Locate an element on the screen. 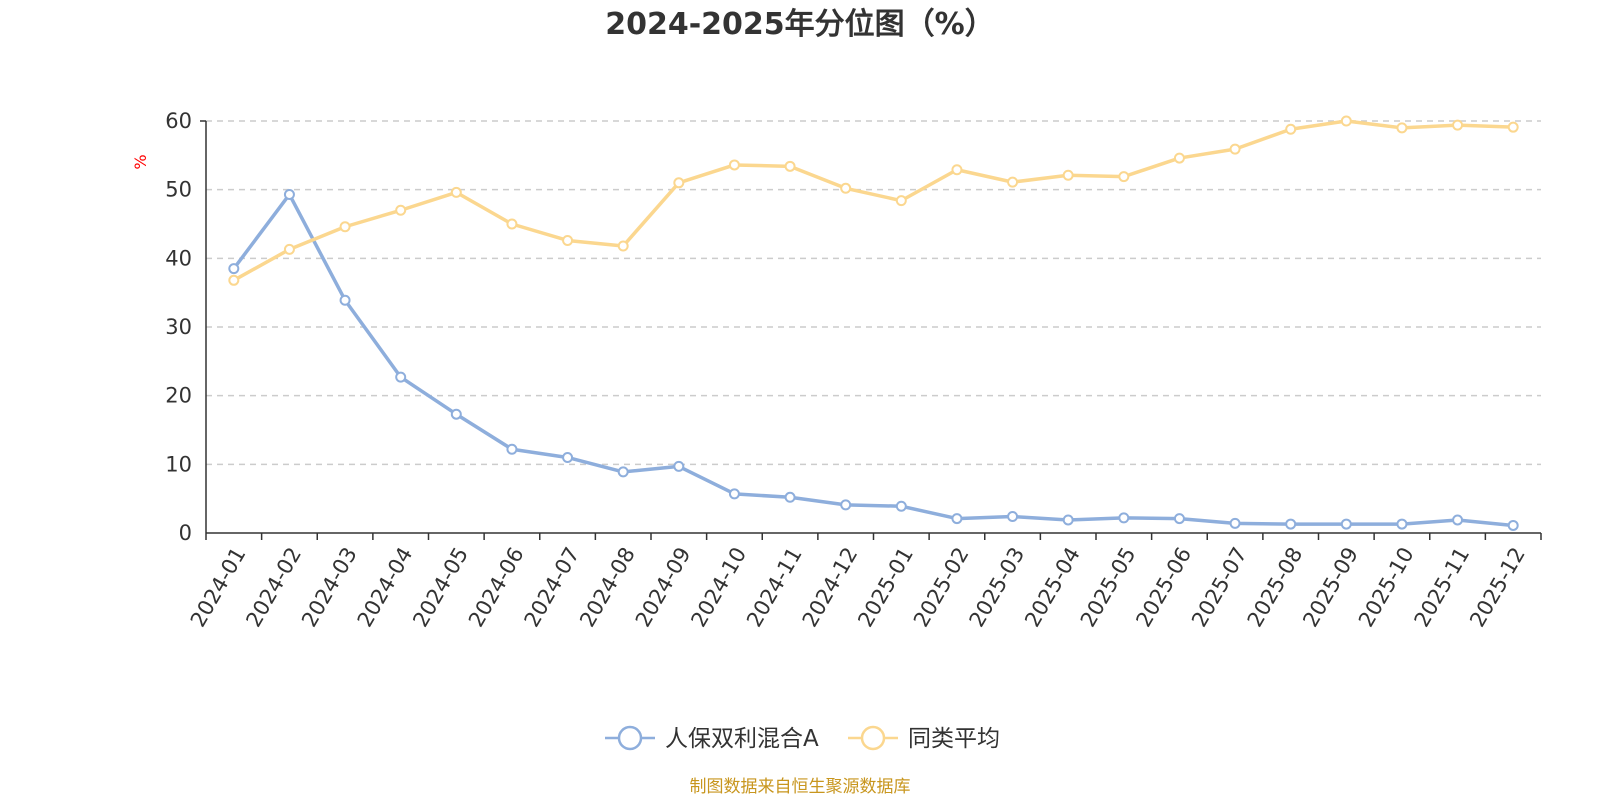 The width and height of the screenshot is (1600, 800). x-tick-label: 2024-09 is located at coordinates (663, 587).